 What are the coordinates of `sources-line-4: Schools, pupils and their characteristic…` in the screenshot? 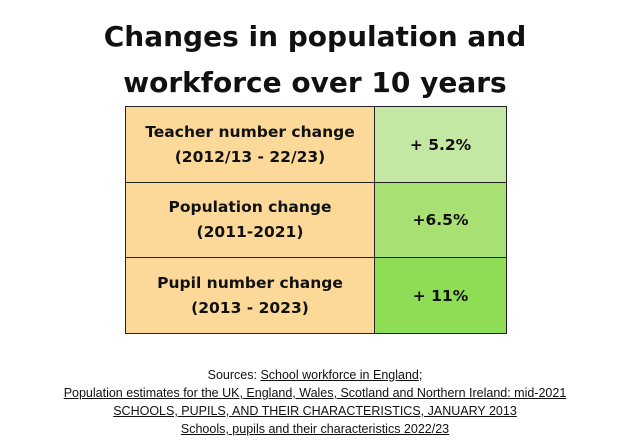 It's located at (315, 429).